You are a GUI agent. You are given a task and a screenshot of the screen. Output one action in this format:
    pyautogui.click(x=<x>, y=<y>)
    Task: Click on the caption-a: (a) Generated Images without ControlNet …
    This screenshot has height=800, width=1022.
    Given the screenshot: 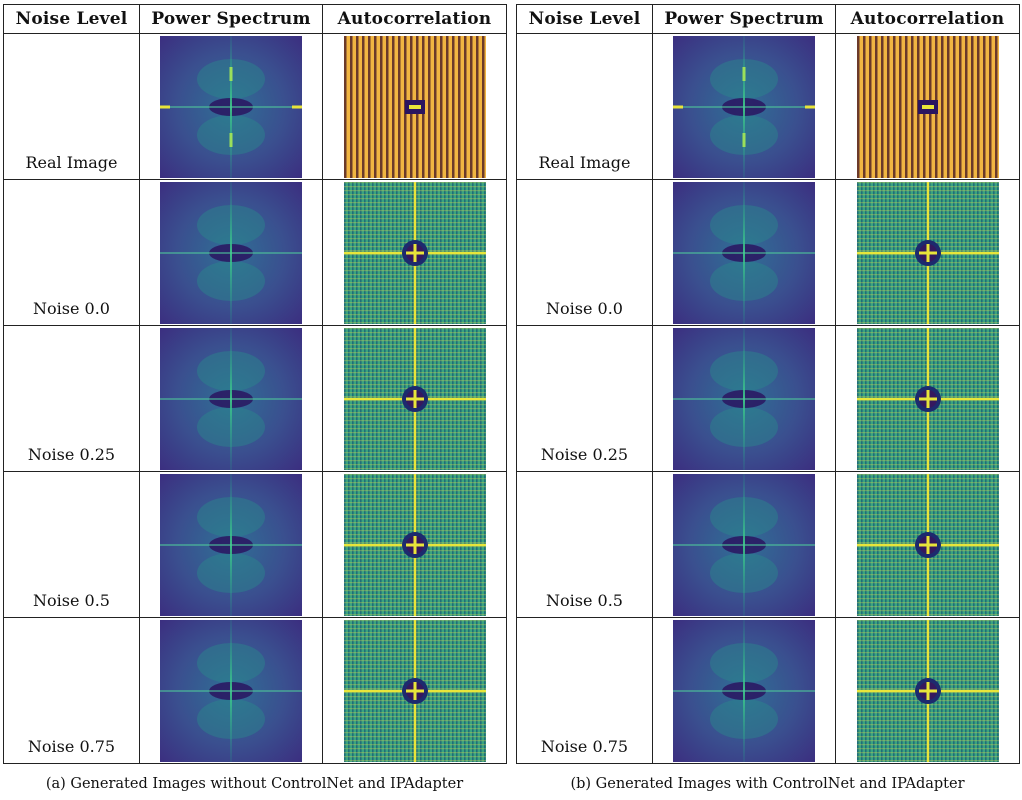 What is the action you would take?
    pyautogui.click(x=254, y=784)
    